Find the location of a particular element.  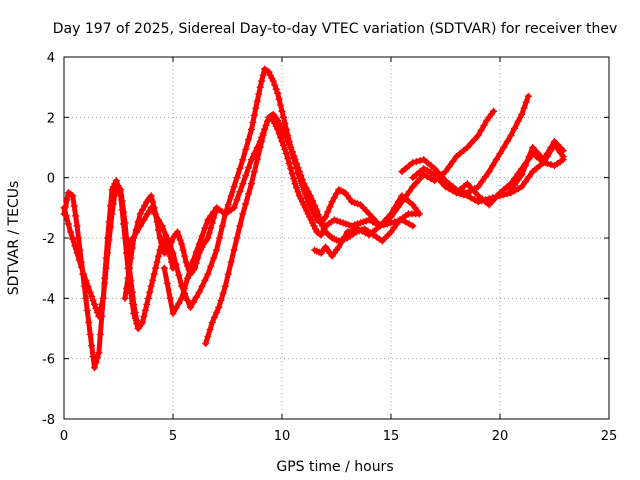

y-tick-label: -4 is located at coordinates (48, 299).